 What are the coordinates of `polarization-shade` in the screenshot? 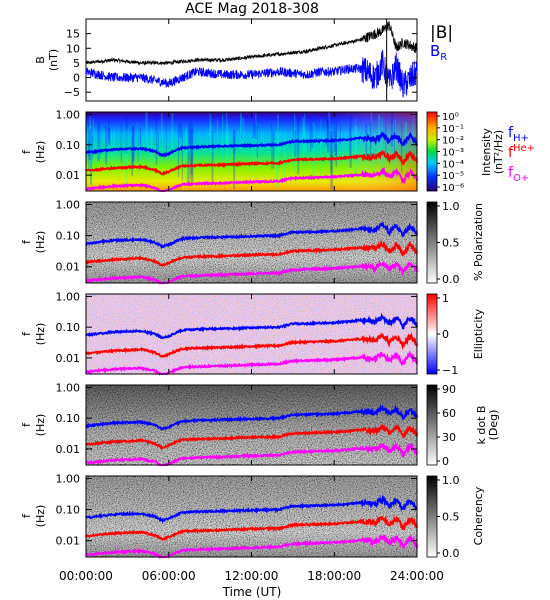 It's located at (251, 242).